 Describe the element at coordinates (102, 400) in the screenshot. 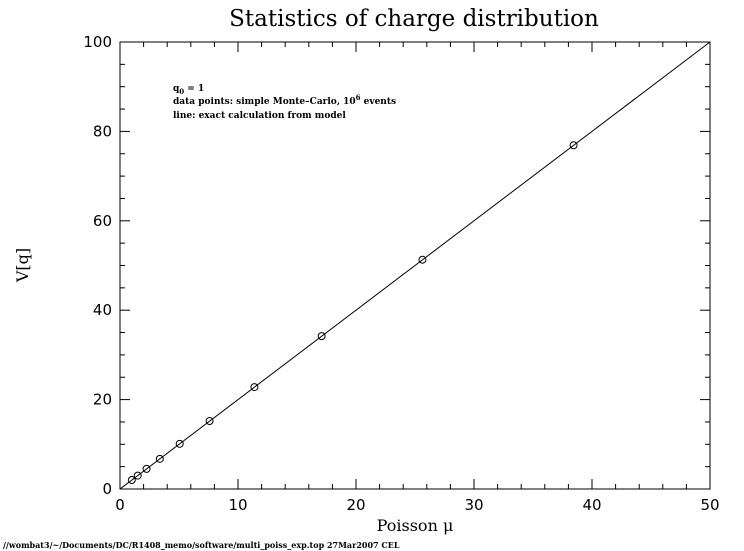

I see `y-tick-label: 20` at that location.